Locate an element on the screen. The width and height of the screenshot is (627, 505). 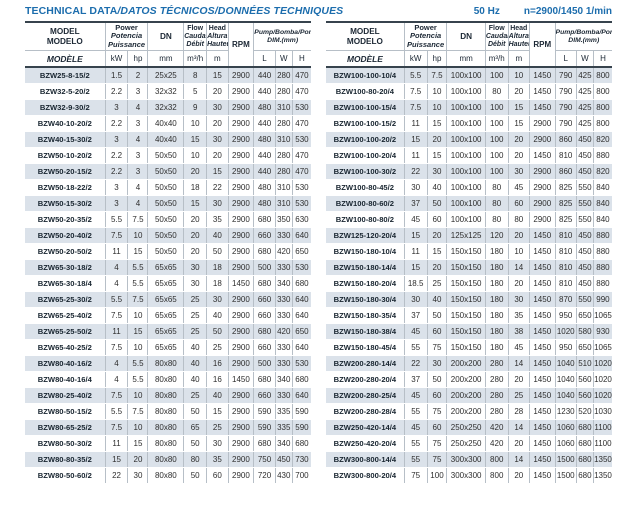
value-cell: 730 is located at coordinates (301, 459).